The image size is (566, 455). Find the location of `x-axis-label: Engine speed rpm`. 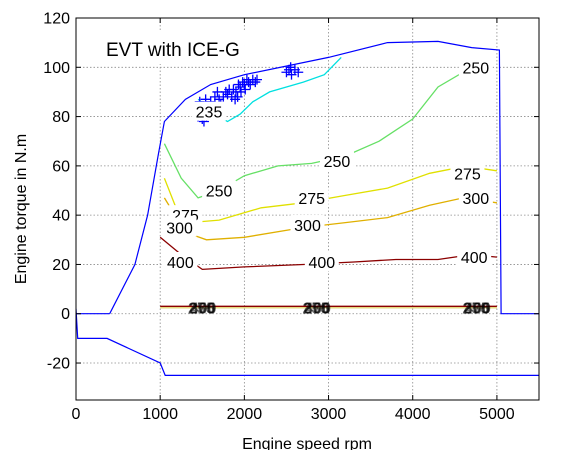

x-axis-label: Engine speed rpm is located at coordinates (307, 443).